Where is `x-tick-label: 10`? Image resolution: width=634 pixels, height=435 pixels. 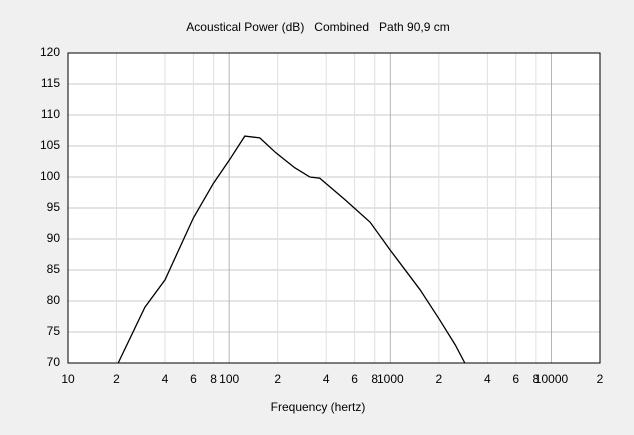 x-tick-label: 10 is located at coordinates (68, 379).